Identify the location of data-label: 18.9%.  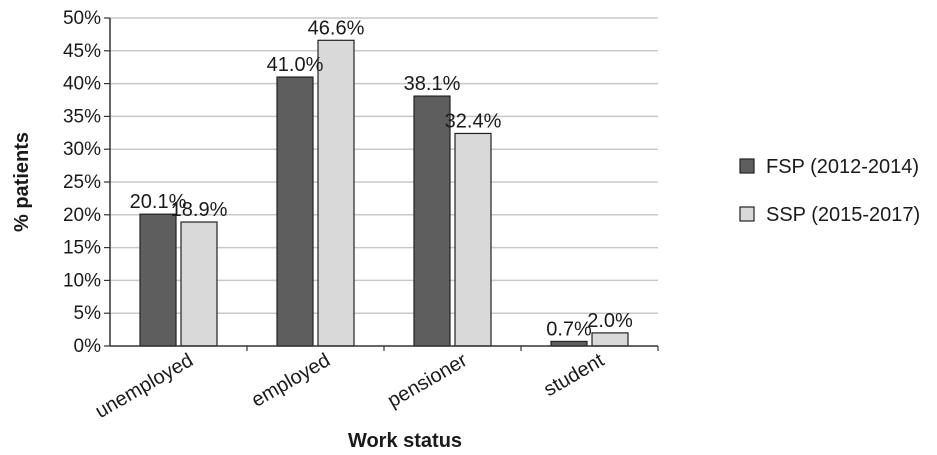
(199, 210).